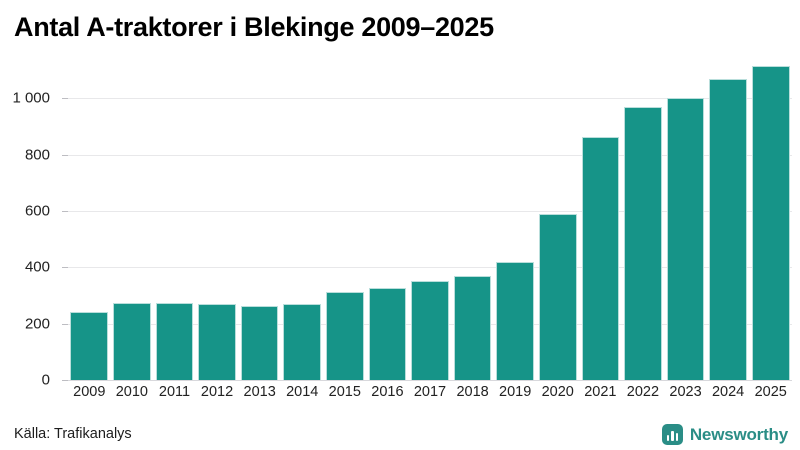 The height and width of the screenshot is (450, 800). What do you see at coordinates (37, 211) in the screenshot?
I see `y-axis-tick-label: 600` at bounding box center [37, 211].